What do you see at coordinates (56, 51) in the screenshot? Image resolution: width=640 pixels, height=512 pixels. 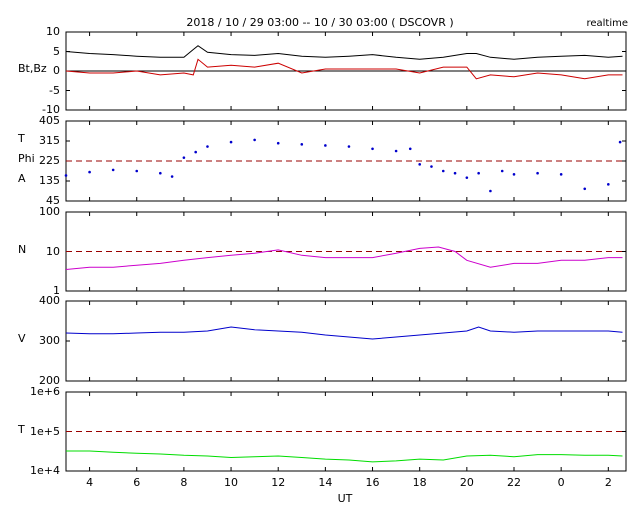 I see `y-tick-label: 5` at bounding box center [56, 51].